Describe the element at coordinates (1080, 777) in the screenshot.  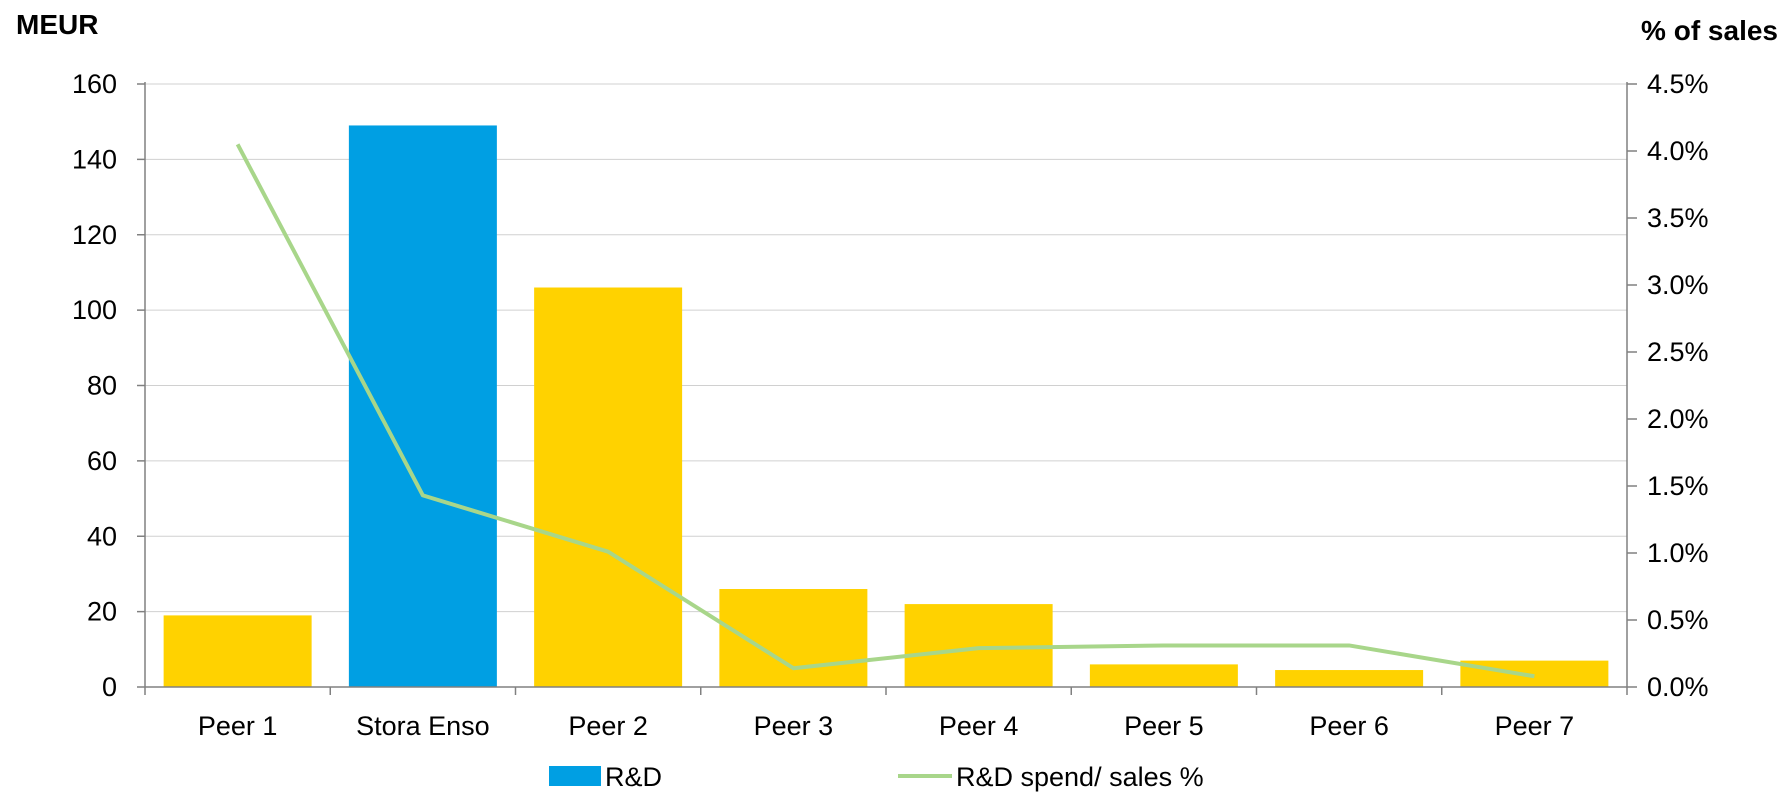
I see `legend-label-rd-spend: R&D spend/ sales %` at that location.